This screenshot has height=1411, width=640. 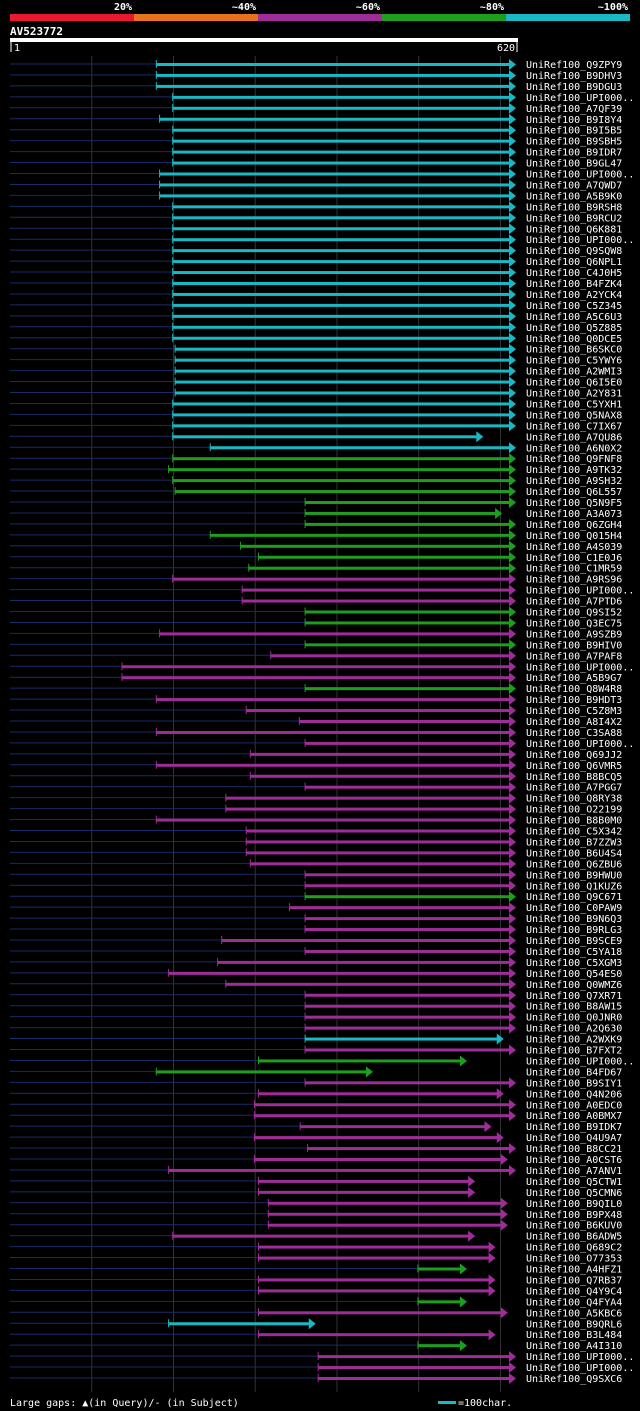 What do you see at coordinates (574, 503) in the screenshot?
I see `hit-label: UniRef100_Q5N9F5` at bounding box center [574, 503].